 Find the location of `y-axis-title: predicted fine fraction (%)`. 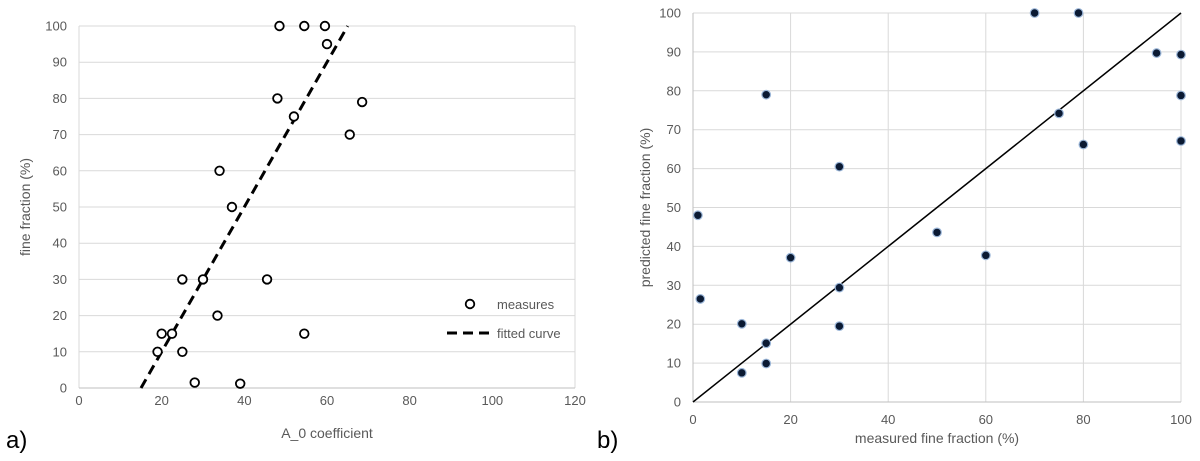

y-axis-title: predicted fine fraction (%) is located at coordinates (645, 208).